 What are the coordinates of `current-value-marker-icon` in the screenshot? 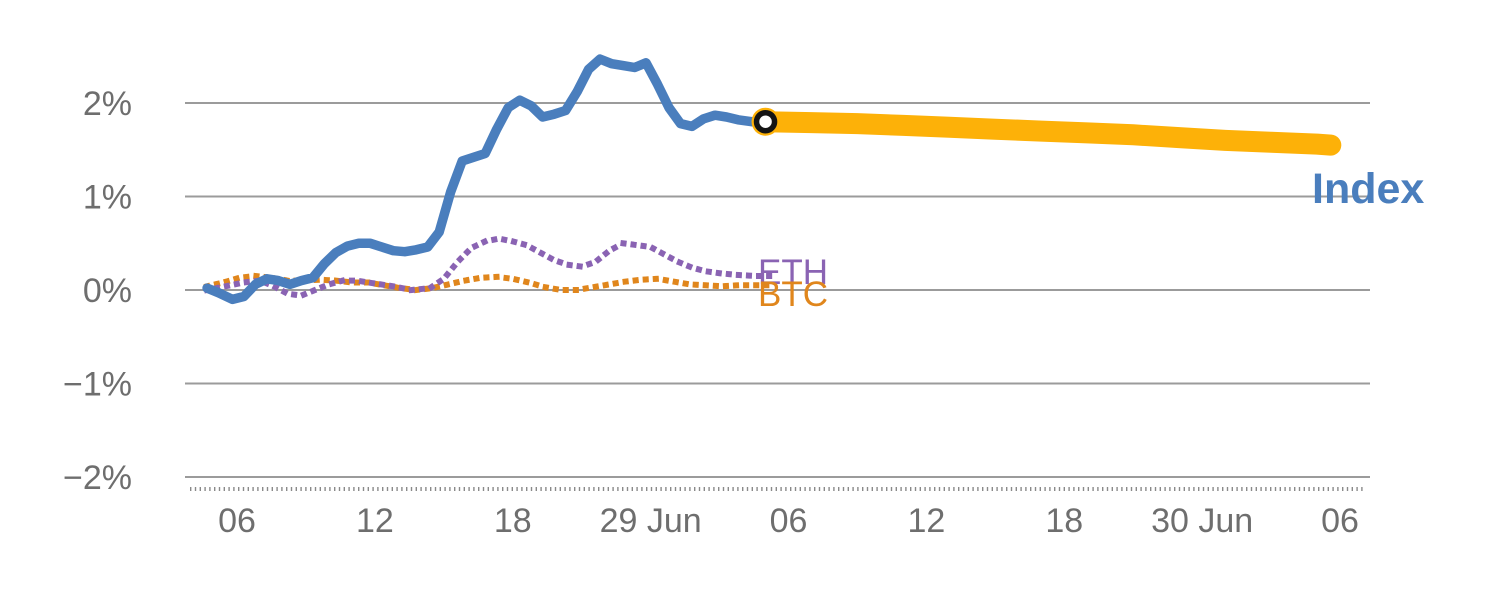 It's located at (765, 121).